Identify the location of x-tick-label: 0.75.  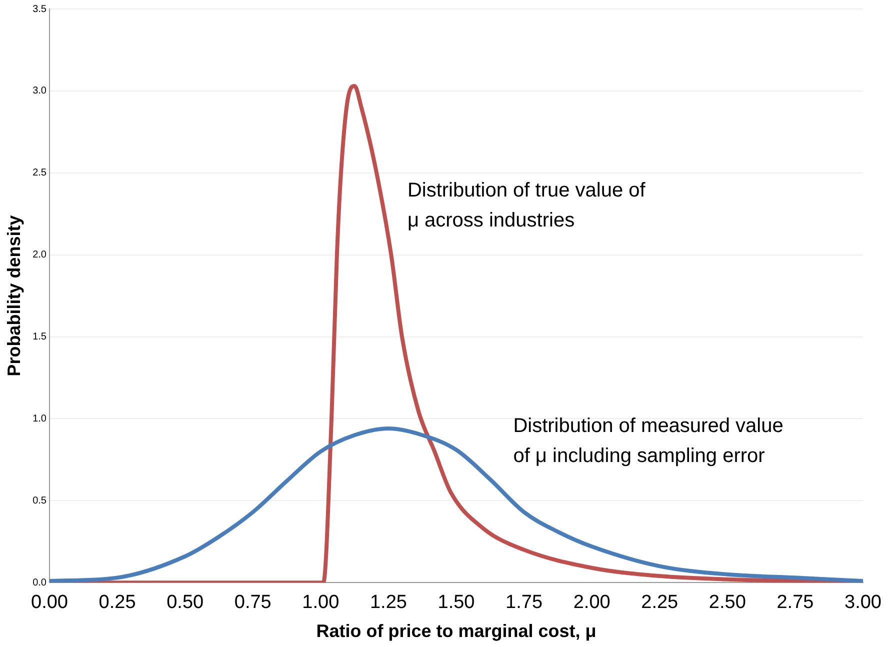
(253, 603).